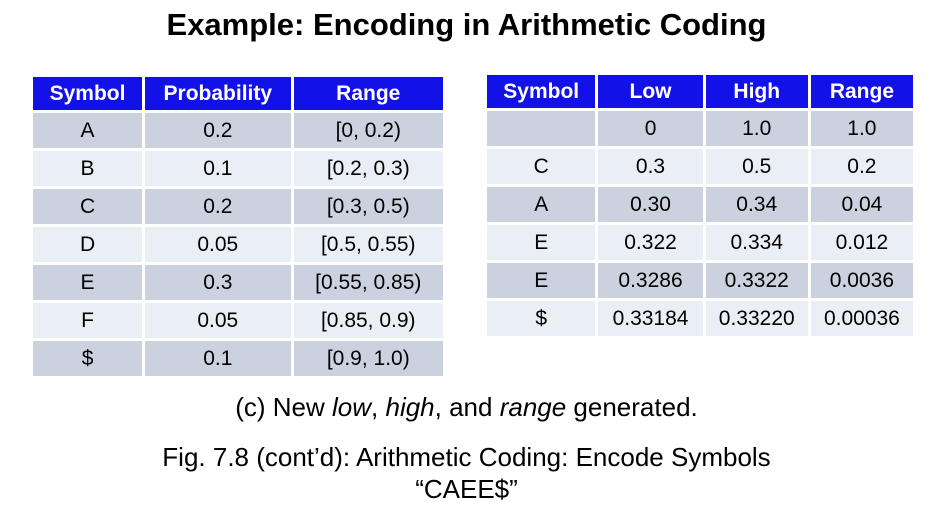 This screenshot has width=933, height=515. Describe the element at coordinates (368, 320) in the screenshot. I see `table-cell: [0.85, 0.9)` at that location.